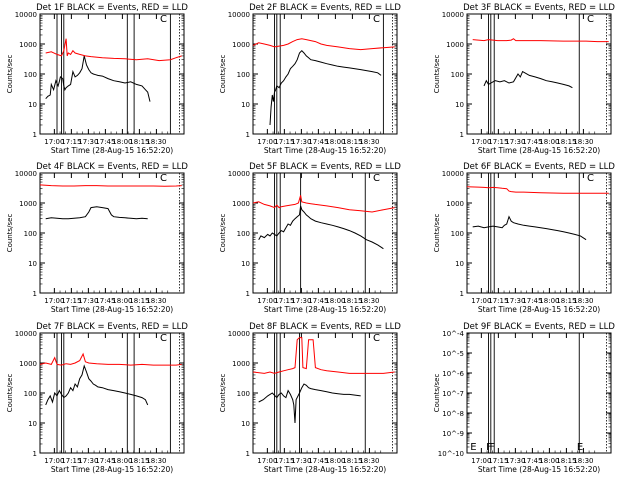 This screenshot has width=640, height=480. Describe the element at coordinates (112, 327) in the screenshot. I see `panel-title: Det 7F BLACK = Events, RED = LLD` at that location.